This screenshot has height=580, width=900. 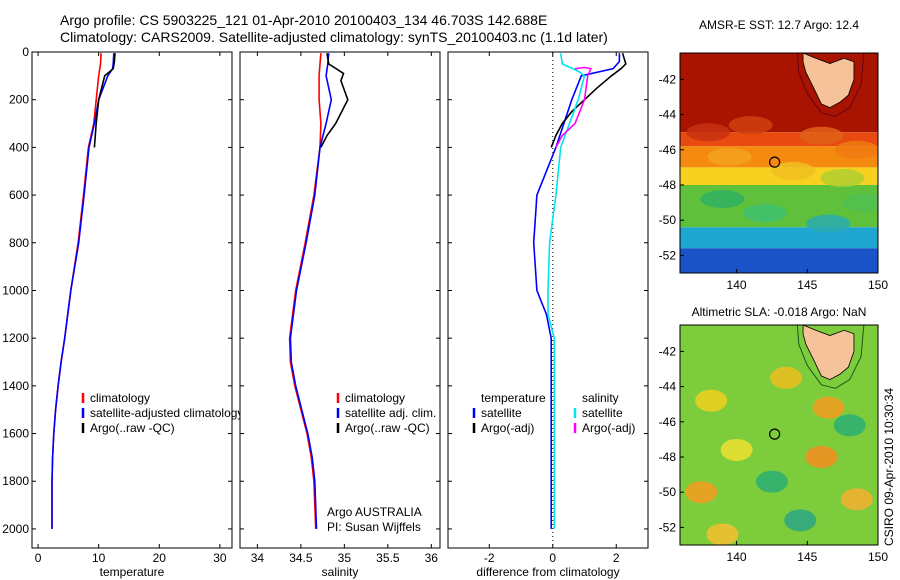 I want to click on x-tick-label: 2, so click(x=616, y=558).